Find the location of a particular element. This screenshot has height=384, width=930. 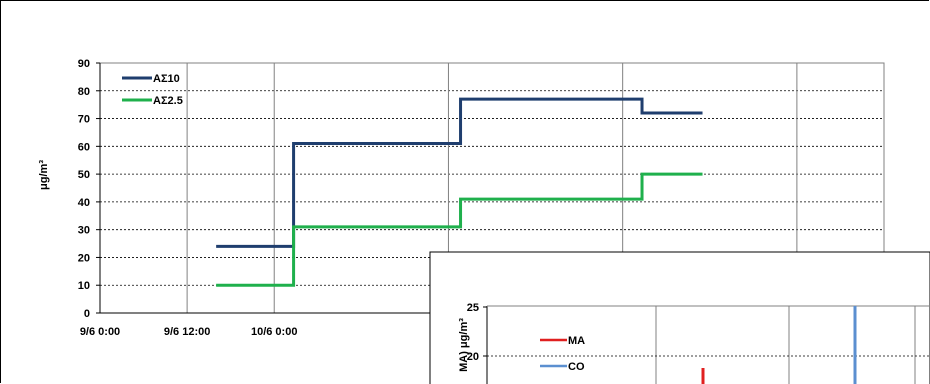

inset-y-axis-label: MA) μg/m³ is located at coordinates (464, 345).